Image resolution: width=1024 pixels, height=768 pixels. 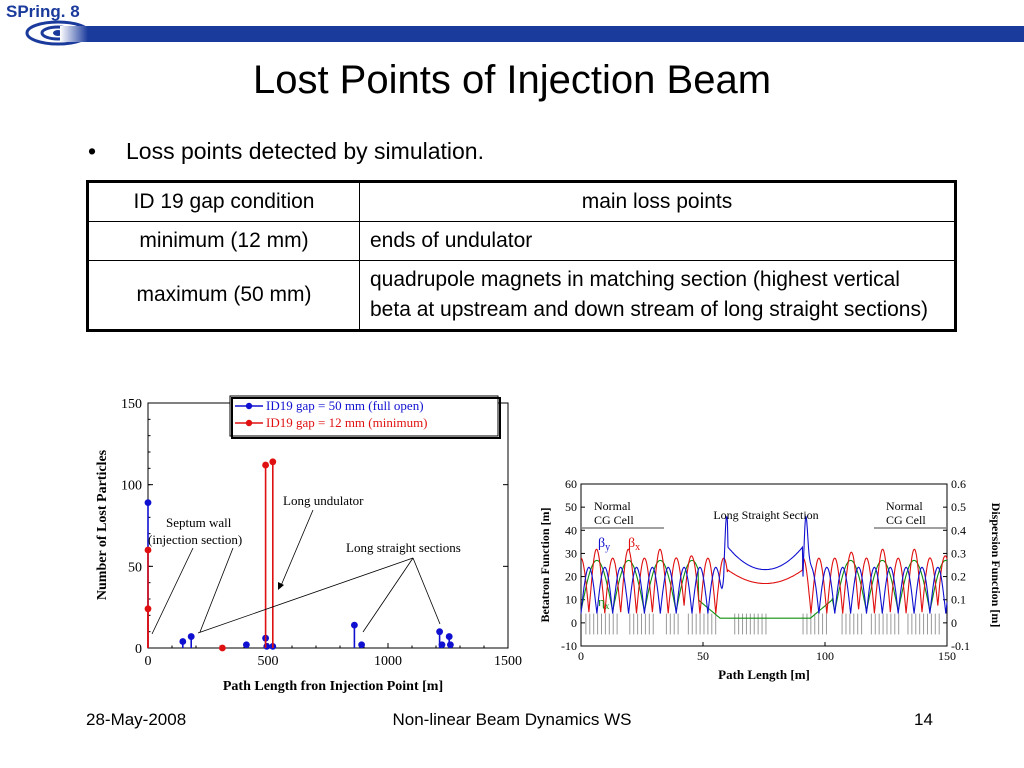 What do you see at coordinates (223, 295) in the screenshot?
I see `table-cell: maximum (50 mm)` at bounding box center [223, 295].